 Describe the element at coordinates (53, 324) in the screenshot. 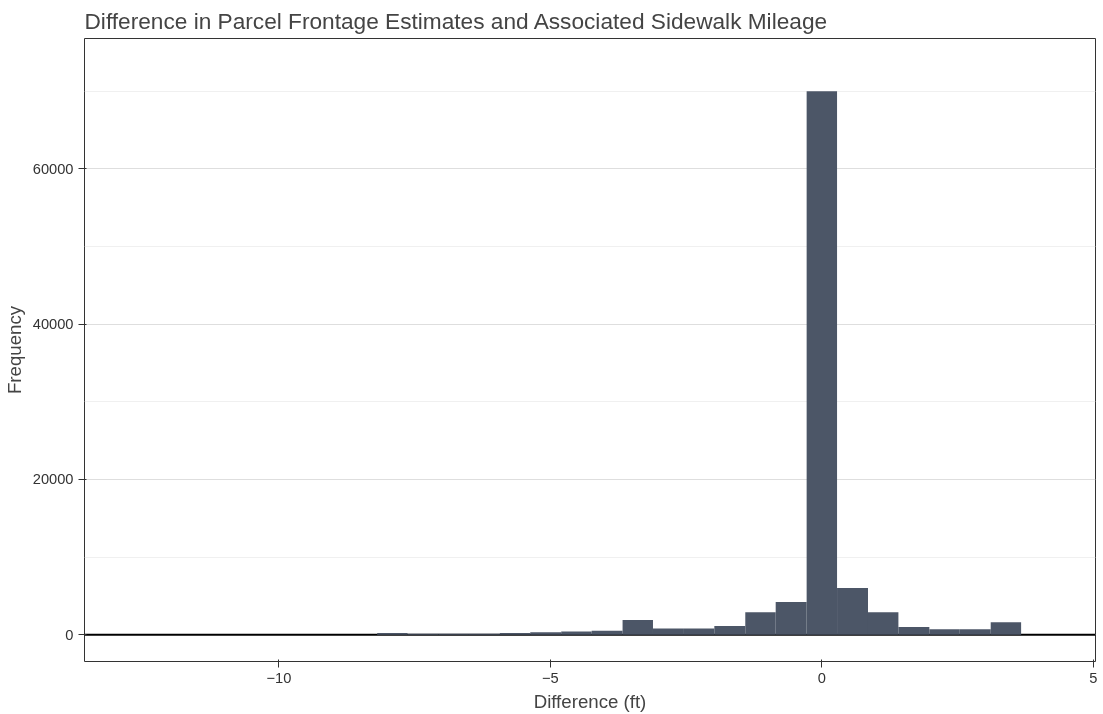

I see `y-tick-label: 40000` at that location.